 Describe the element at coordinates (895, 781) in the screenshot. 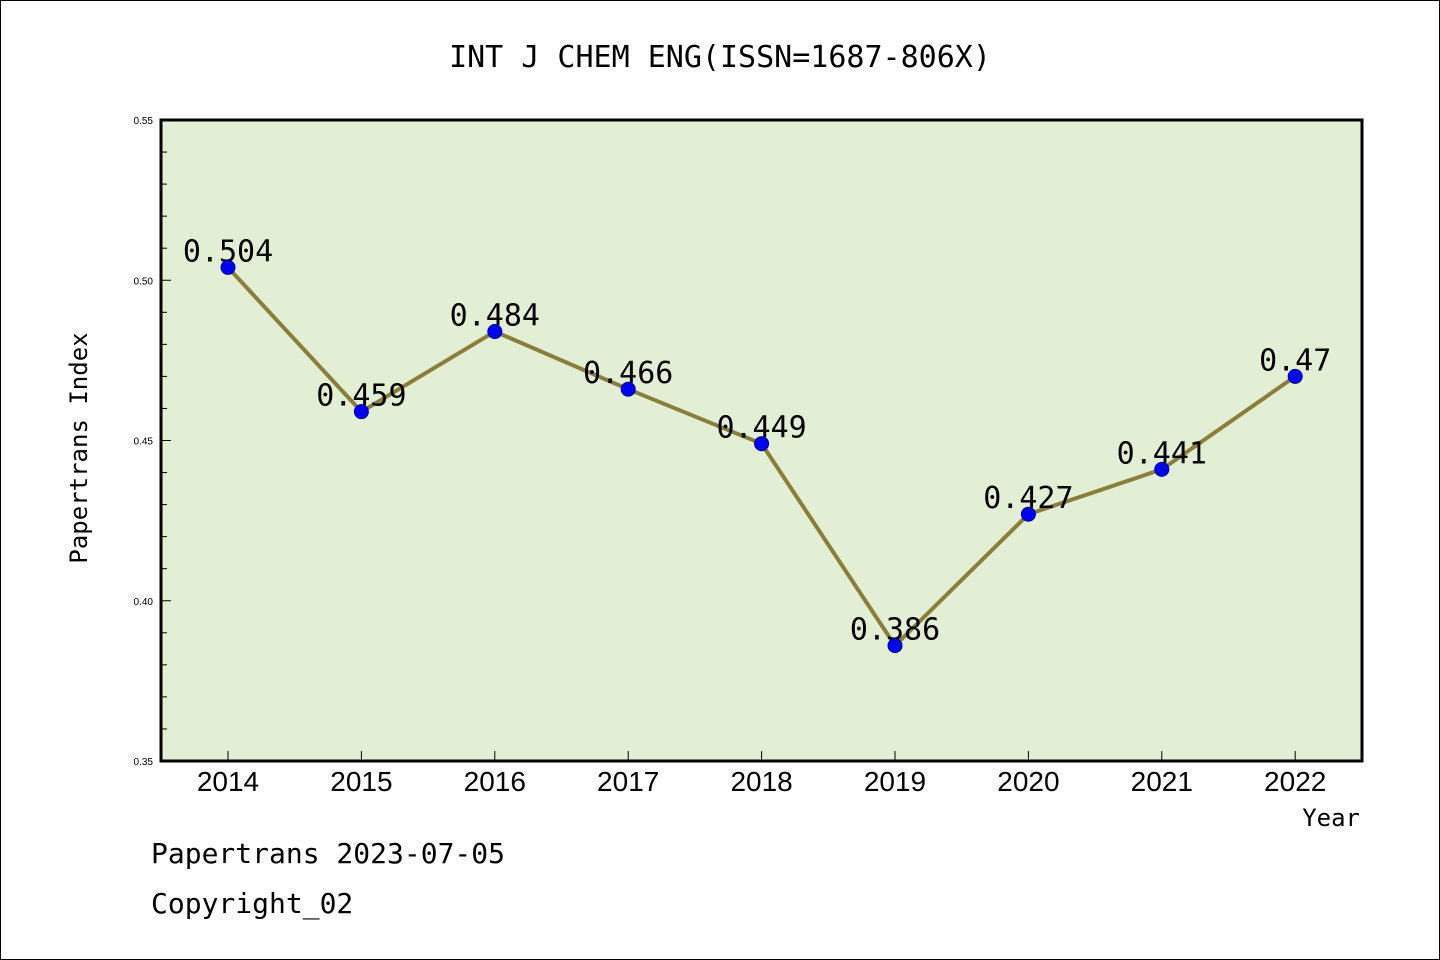

I see `x-tick-label: 2019` at that location.